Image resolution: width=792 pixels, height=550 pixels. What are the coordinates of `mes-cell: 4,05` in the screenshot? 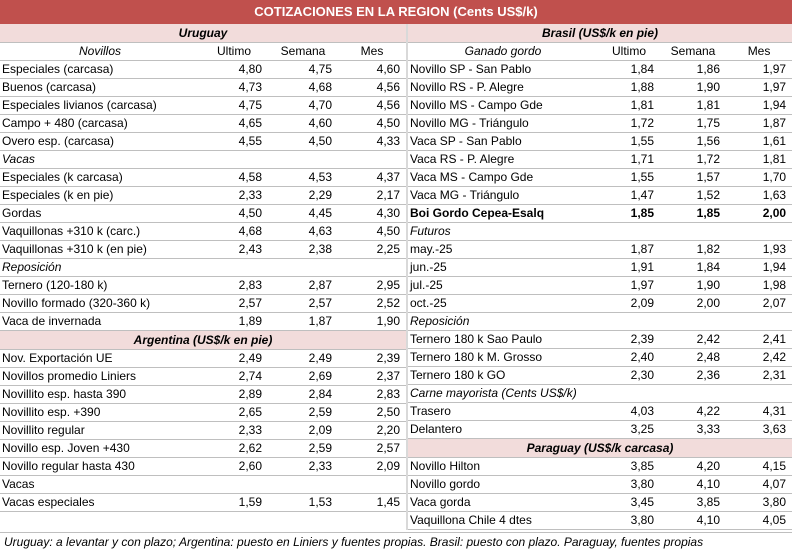 It's located at (759, 520).